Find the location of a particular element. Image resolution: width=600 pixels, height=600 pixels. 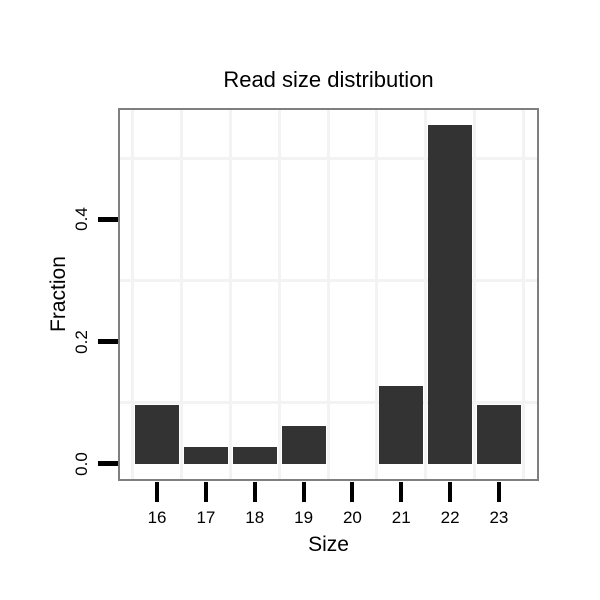

y-axis-label: Fraction is located at coordinates (58, 294).